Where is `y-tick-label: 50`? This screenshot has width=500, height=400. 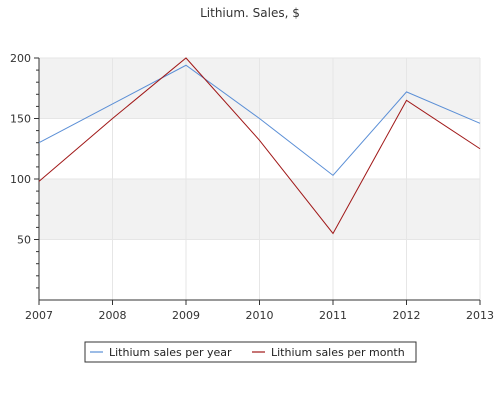
y-tick-label: 50 is located at coordinates (24, 240).